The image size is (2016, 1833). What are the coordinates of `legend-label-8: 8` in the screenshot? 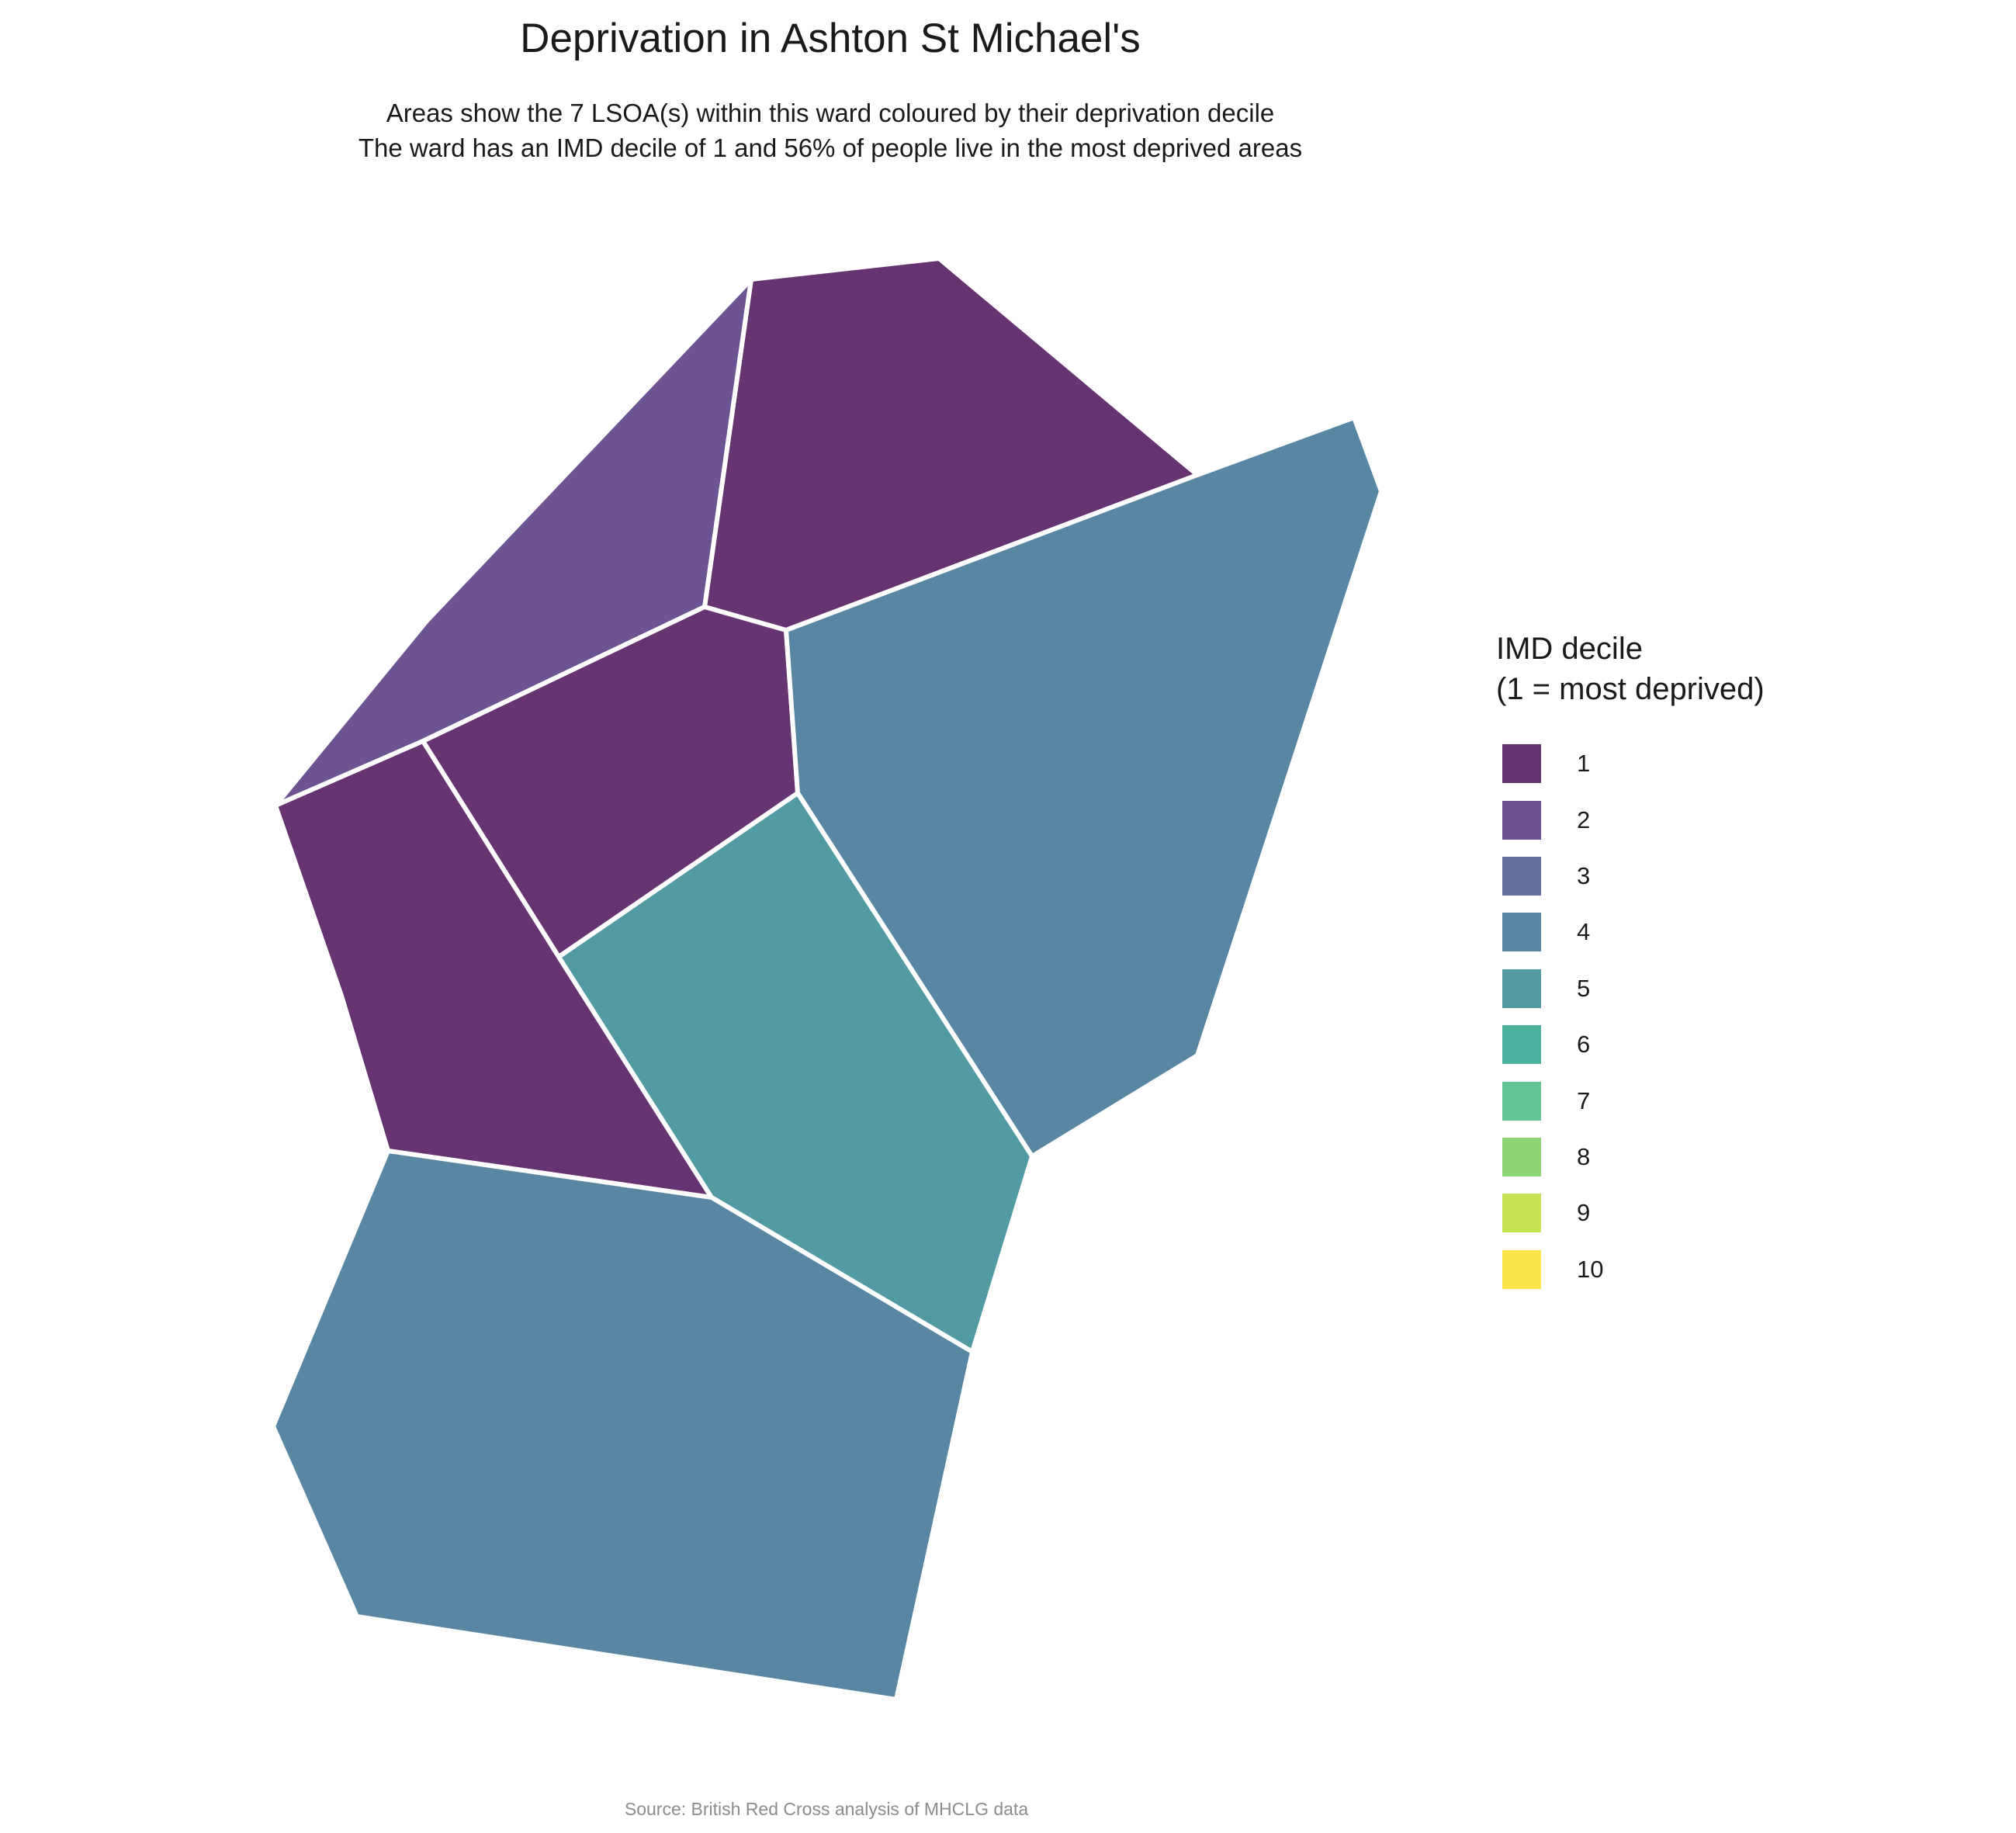 It's located at (1584, 1156).